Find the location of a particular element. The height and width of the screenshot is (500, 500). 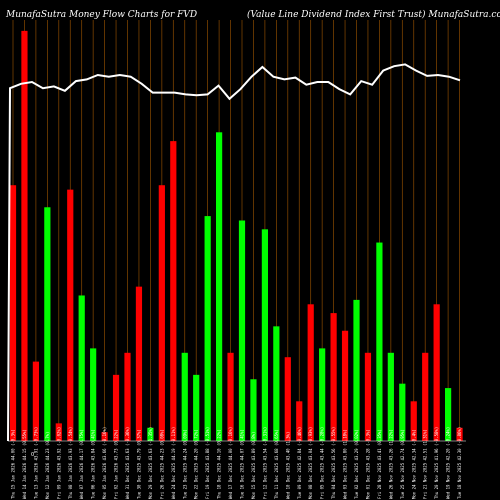

x-tick-label: Mon 24 Nov 2025 42.34 (-0.4%) is located at coordinates (413, 464).